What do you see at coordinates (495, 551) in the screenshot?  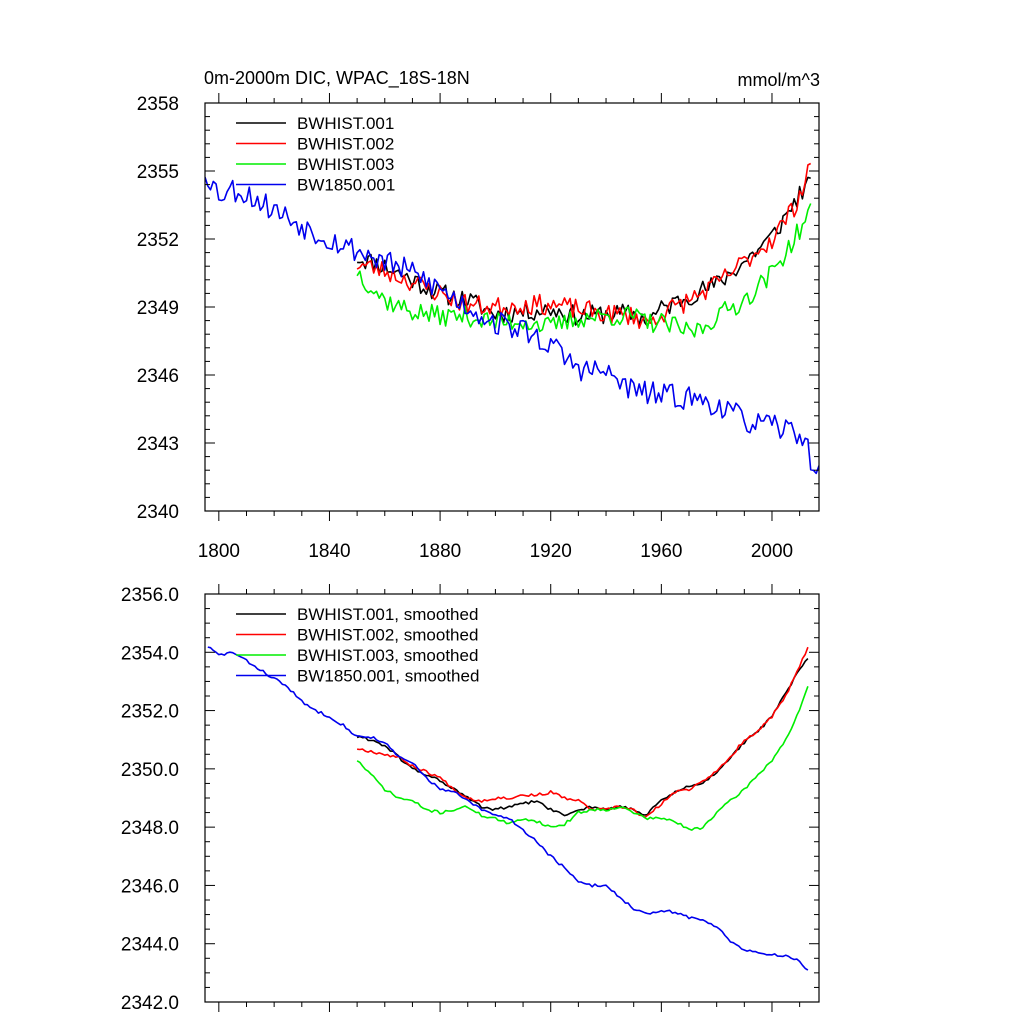 I see `raw-x-tick-labels: 1800 1840 1880 1920 1960 2000` at bounding box center [495, 551].